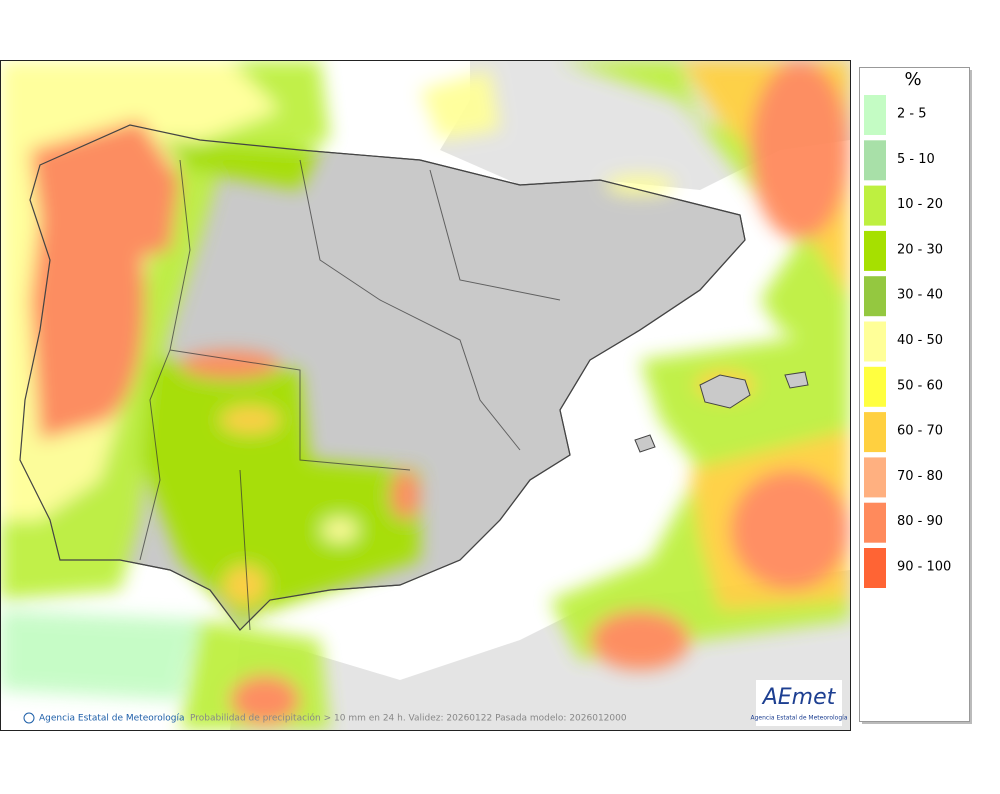 Image resolution: width=1000 pixels, height=794 pixels. Describe the element at coordinates (920, 249) in the screenshot. I see `legend-label: 20 - 30` at that location.